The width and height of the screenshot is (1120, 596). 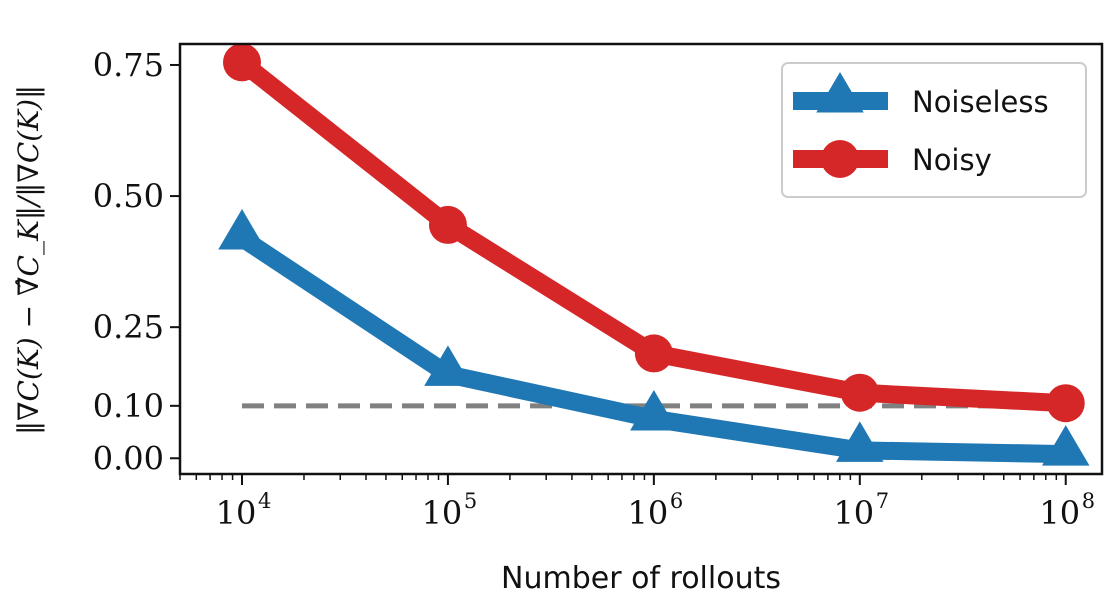 I want to click on x-tick-exponent: 7, so click(x=882, y=501).